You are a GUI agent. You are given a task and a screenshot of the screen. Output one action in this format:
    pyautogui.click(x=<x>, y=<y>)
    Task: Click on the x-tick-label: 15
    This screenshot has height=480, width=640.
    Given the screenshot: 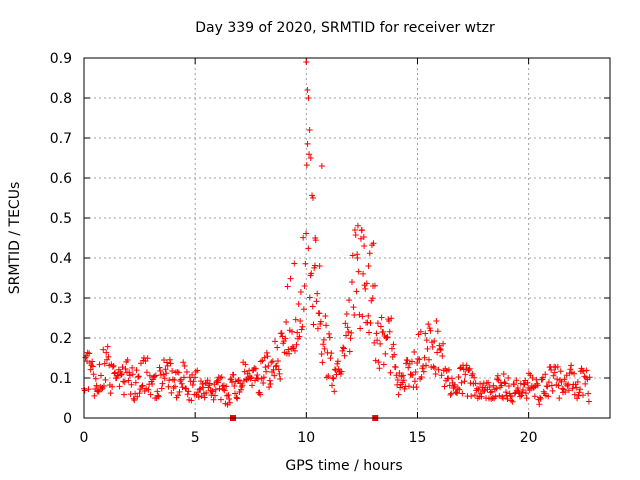 What is the action you would take?
    pyautogui.click(x=418, y=438)
    